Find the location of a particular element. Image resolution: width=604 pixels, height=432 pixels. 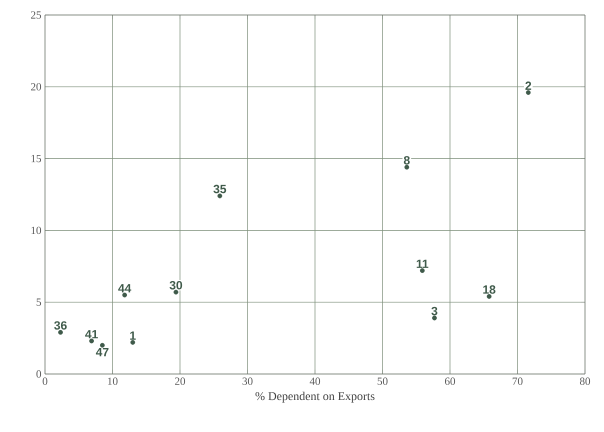

annotation: 3 is located at coordinates (434, 311).